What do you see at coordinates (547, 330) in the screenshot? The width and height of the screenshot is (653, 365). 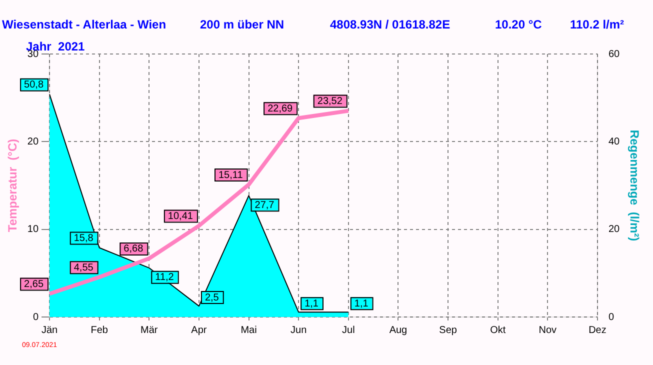 I see `x-tick-label: Nov` at bounding box center [547, 330].